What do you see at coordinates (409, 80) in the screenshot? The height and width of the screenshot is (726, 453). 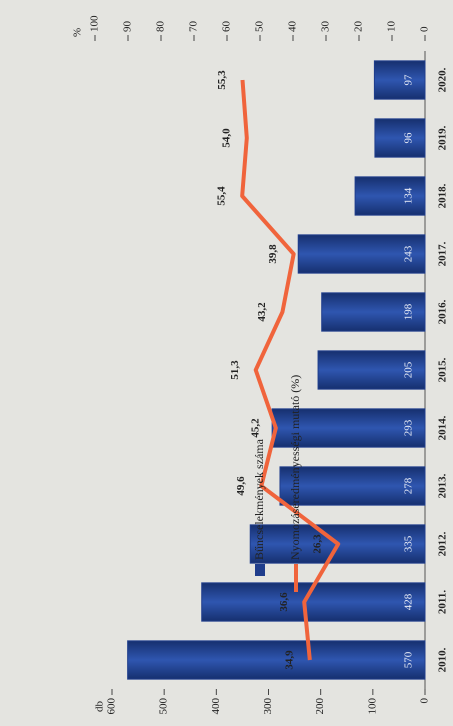 I see `bar-value-label: 97` at bounding box center [409, 80].